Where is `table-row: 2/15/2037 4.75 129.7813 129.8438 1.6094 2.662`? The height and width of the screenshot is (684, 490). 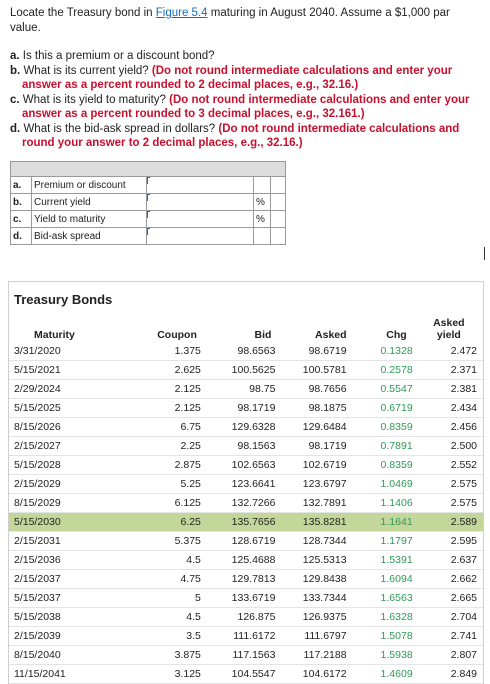 table-row: 2/15/2037 4.75 129.7813 129.8438 1.6094 2.662 is located at coordinates (246, 579).